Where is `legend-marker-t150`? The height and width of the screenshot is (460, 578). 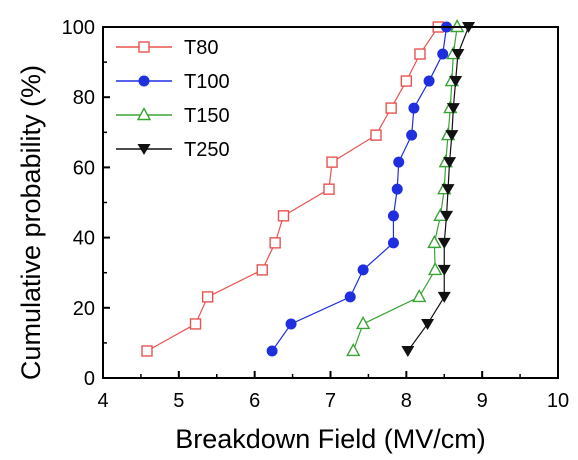 legend-marker-t150 is located at coordinates (144, 114).